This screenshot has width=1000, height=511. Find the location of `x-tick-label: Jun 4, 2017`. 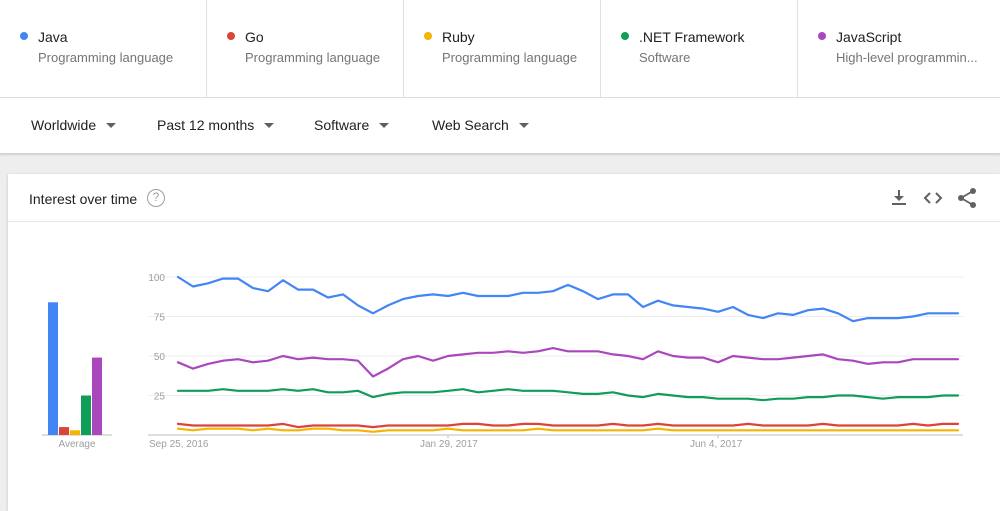

x-tick-label: Jun 4, 2017 is located at coordinates (716, 444).